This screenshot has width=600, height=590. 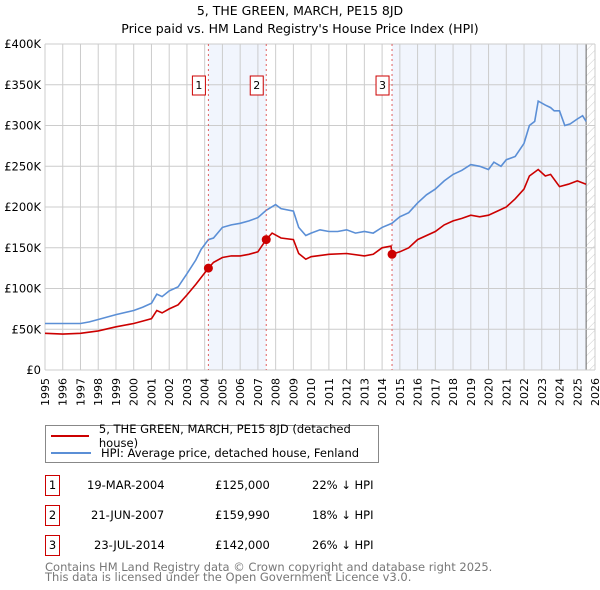 I want to click on x-tick-label: 2015, so click(x=400, y=392).